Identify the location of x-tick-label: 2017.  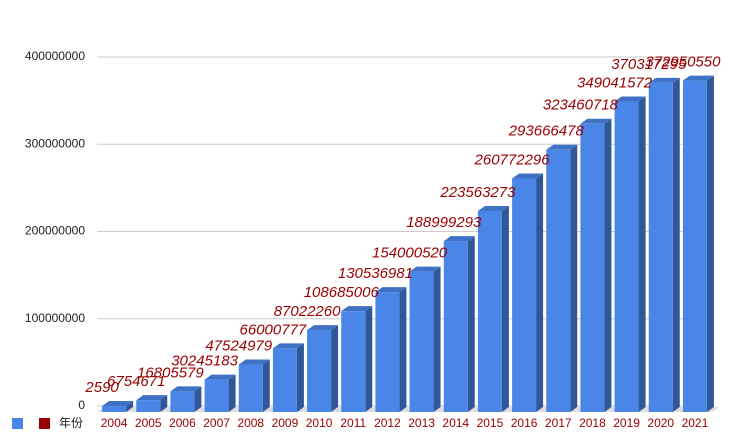
(558, 423).